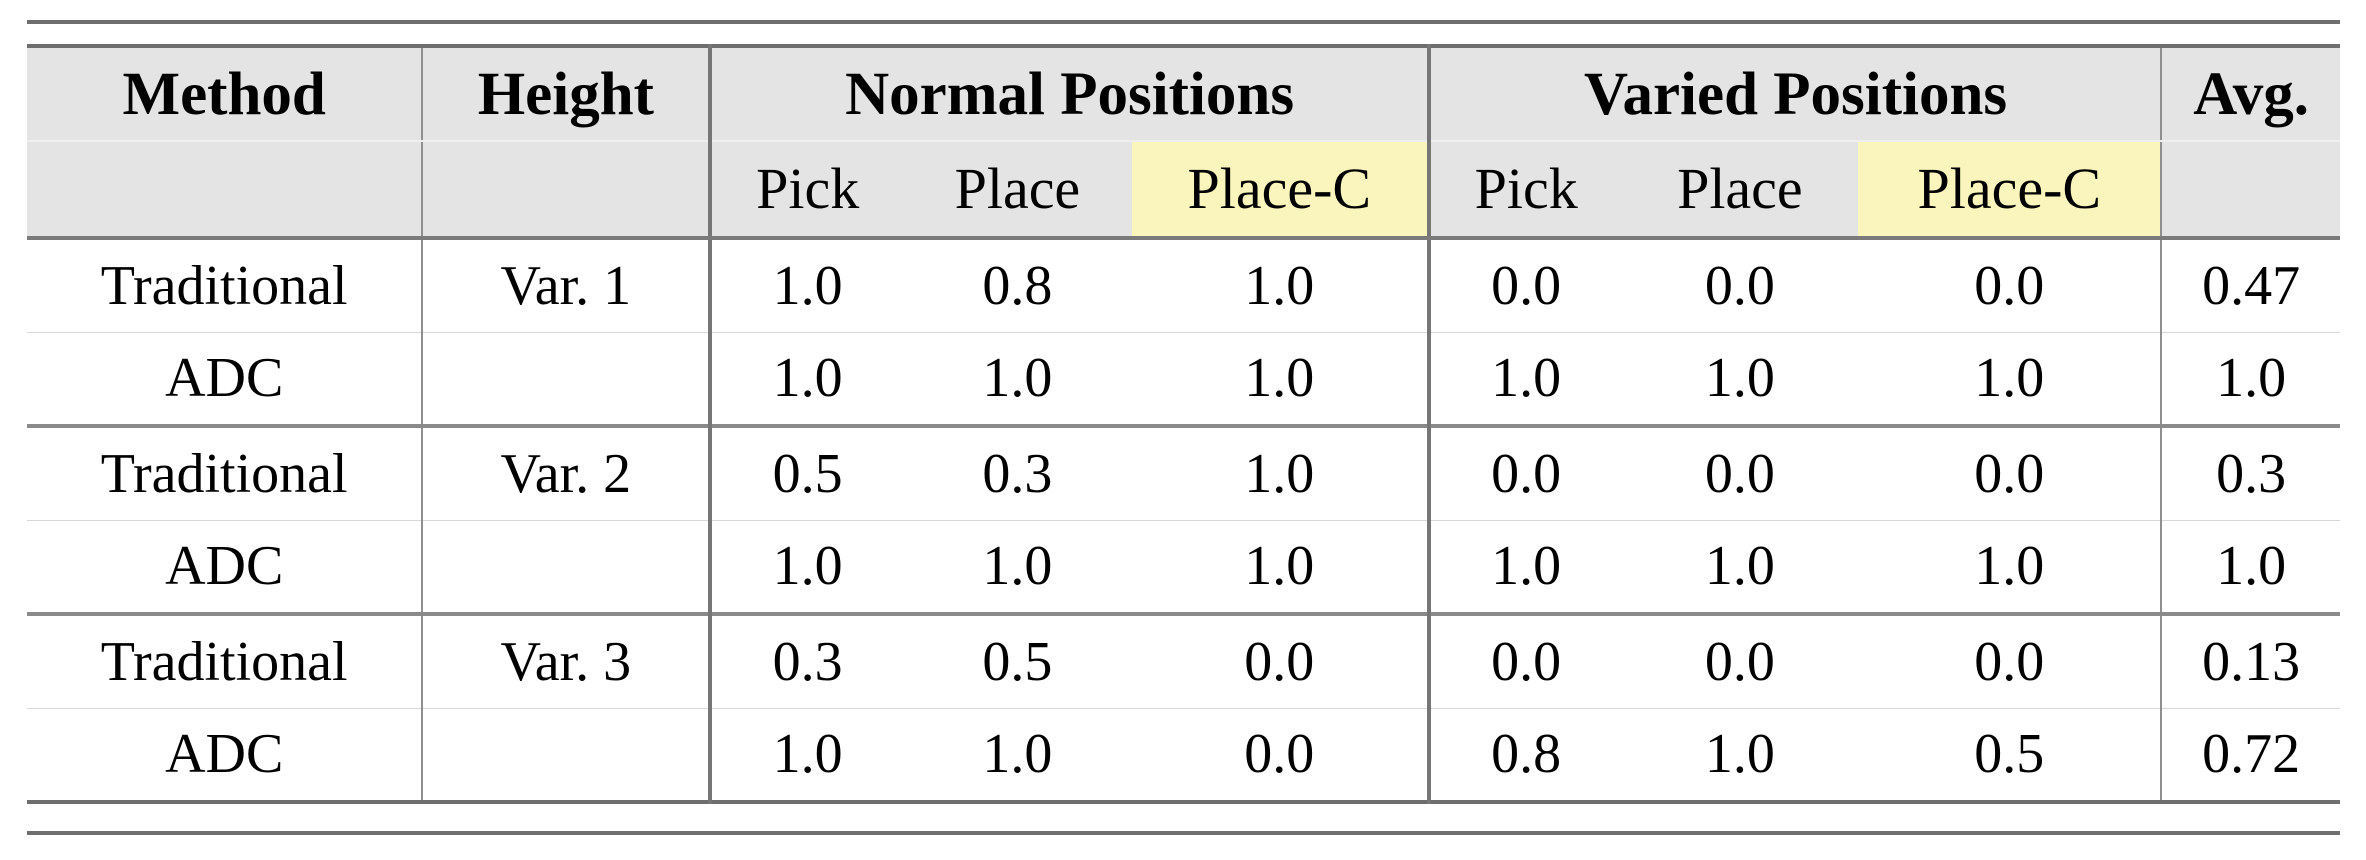  I want to click on col-header-method: Method, so click(225, 94).